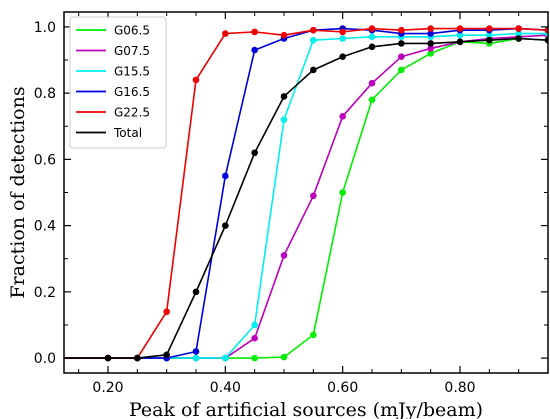 The image size is (550, 419). I want to click on x-tick-label: 0.20, so click(107, 388).